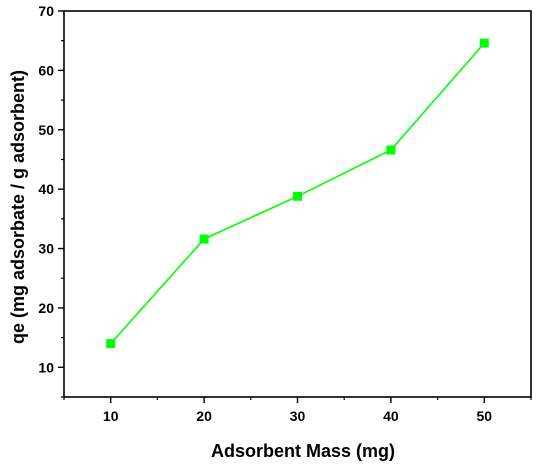 Image resolution: width=550 pixels, height=467 pixels. Describe the element at coordinates (46, 367) in the screenshot. I see `y-tick-label: 10` at that location.